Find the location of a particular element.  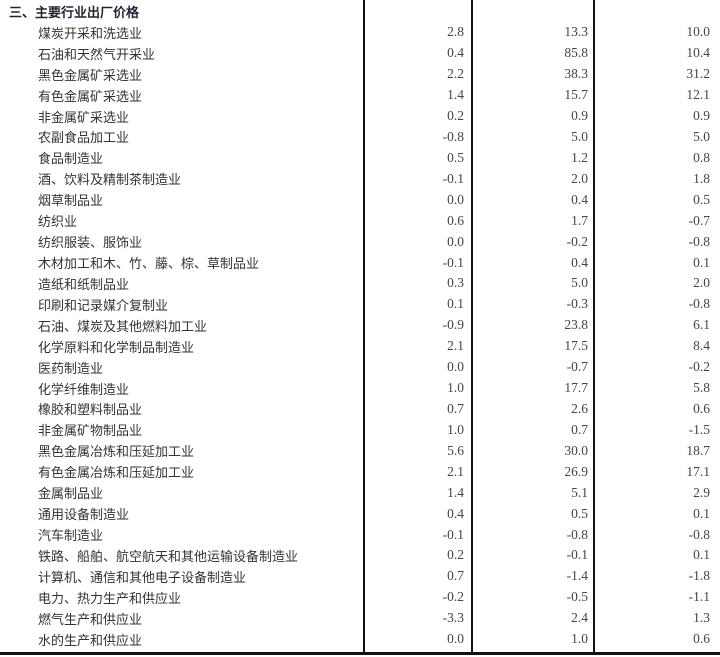

table-row: 石油、煤炭及其他燃料加工业 -0.9 23.8 6.1 is located at coordinates (360, 325).